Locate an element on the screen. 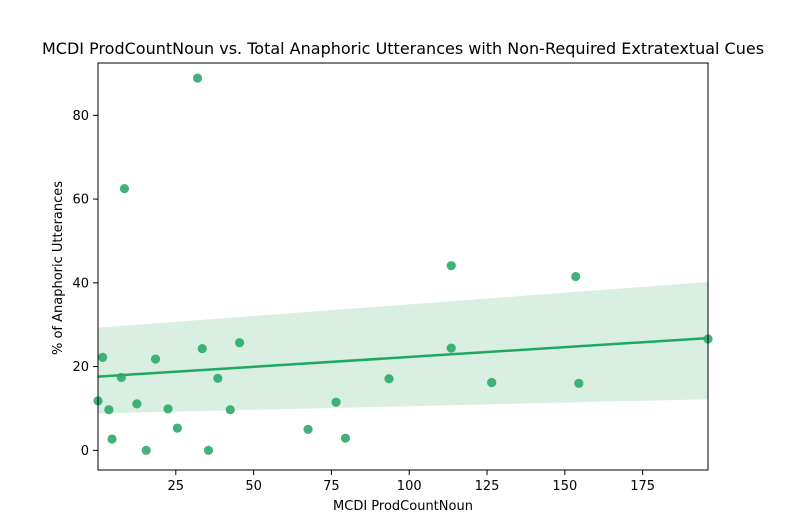  y-tick-label: 20 is located at coordinates (80, 367).